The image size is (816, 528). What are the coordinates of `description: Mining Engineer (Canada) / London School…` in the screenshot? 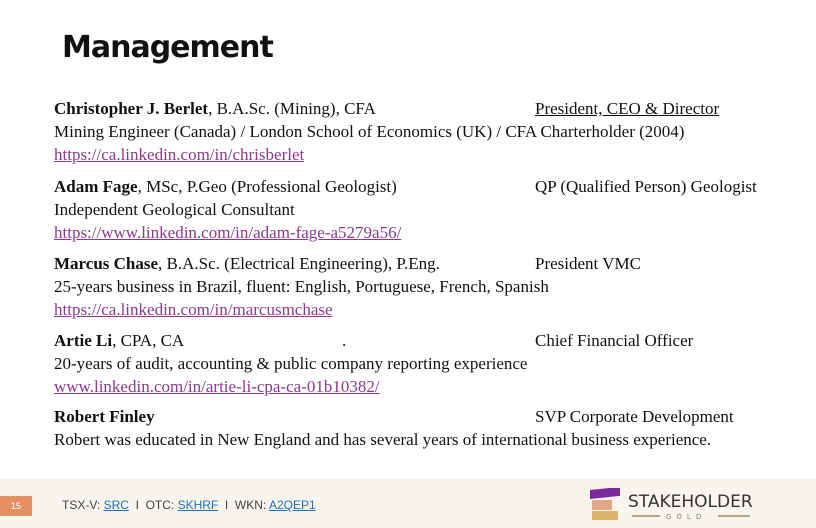 It's located at (369, 131).